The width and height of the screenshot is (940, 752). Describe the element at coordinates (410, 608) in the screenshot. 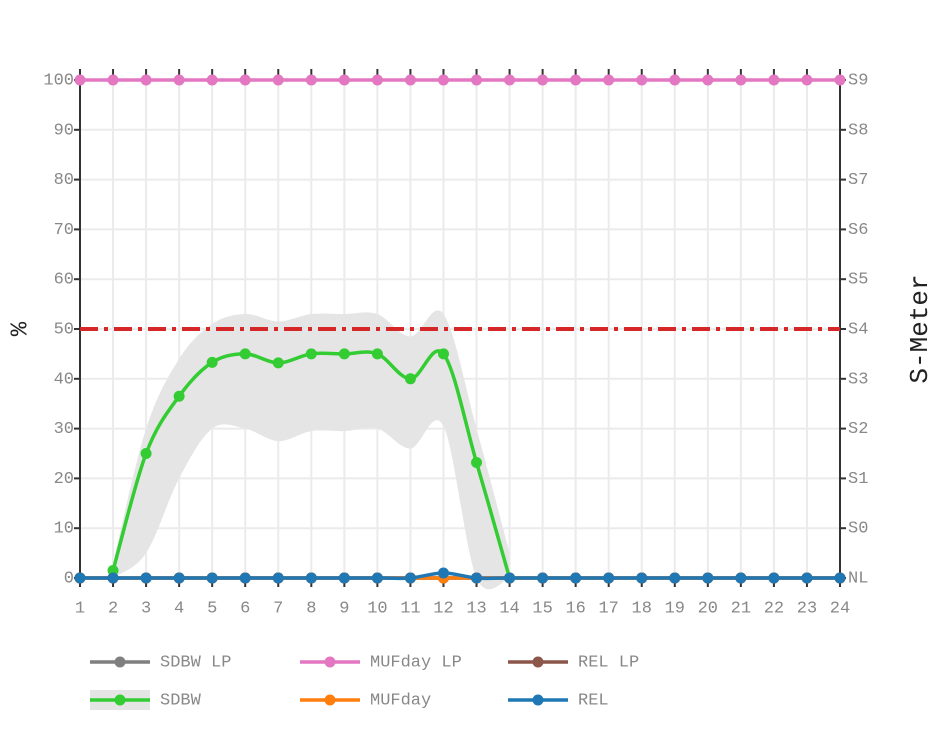

I see `x-tick-label: 11` at that location.